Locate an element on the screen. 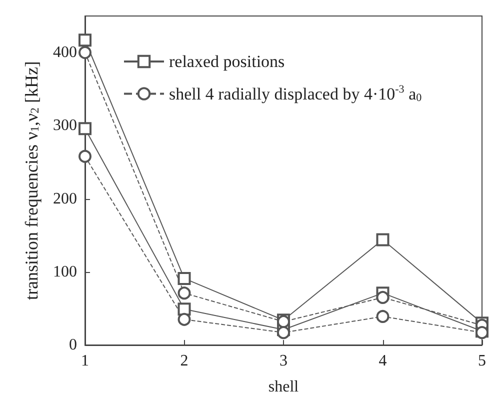 The height and width of the screenshot is (410, 500). y-axis-title: transition frequencies ν1,ν2 [kHz] is located at coordinates (31, 180).